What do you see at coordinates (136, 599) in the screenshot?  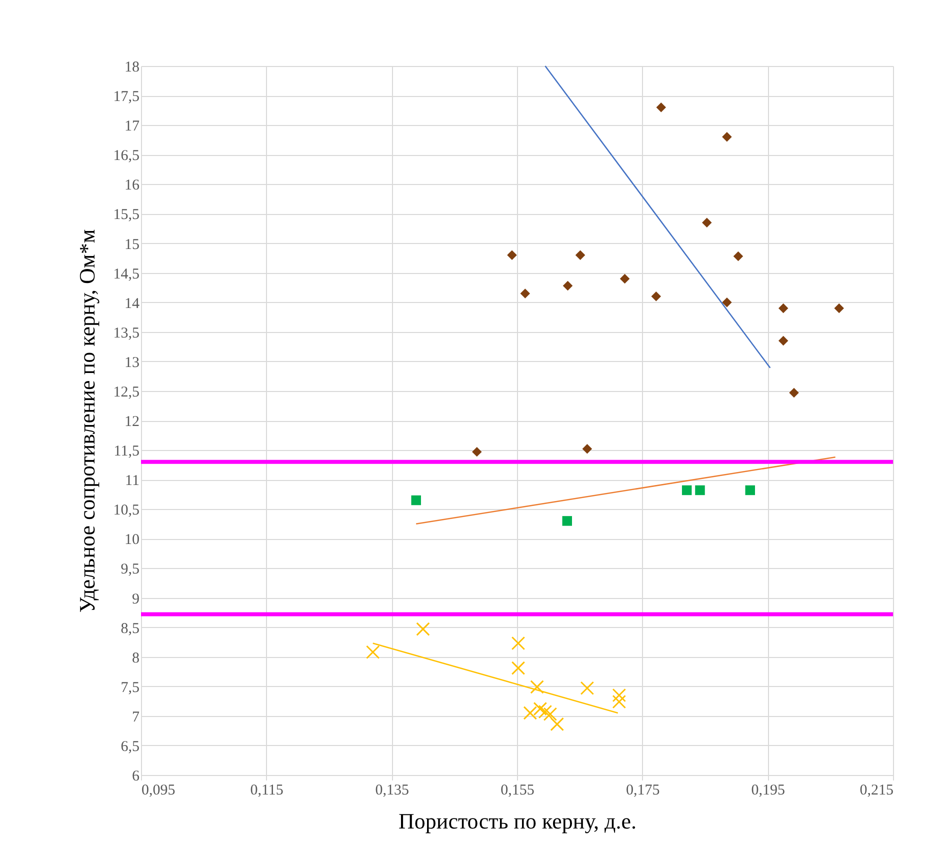 I see `y-tick-label: 9` at bounding box center [136, 599].